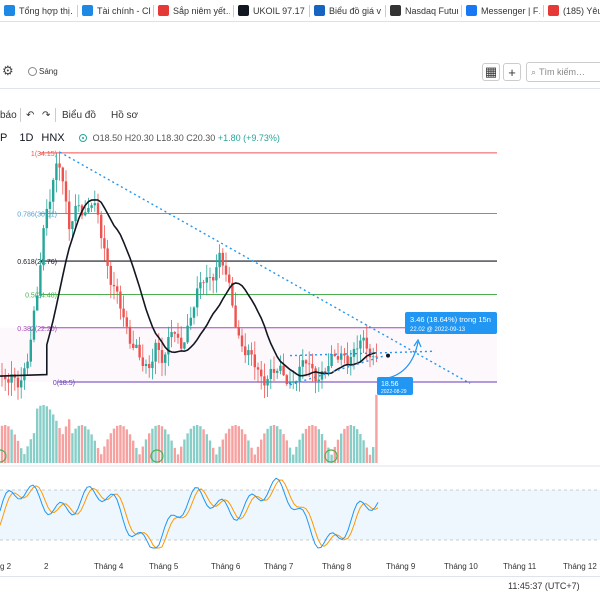 The width and height of the screenshot is (600, 600). What do you see at coordinates (362, 353) in the screenshot?
I see `range-top-line` at bounding box center [362, 353].